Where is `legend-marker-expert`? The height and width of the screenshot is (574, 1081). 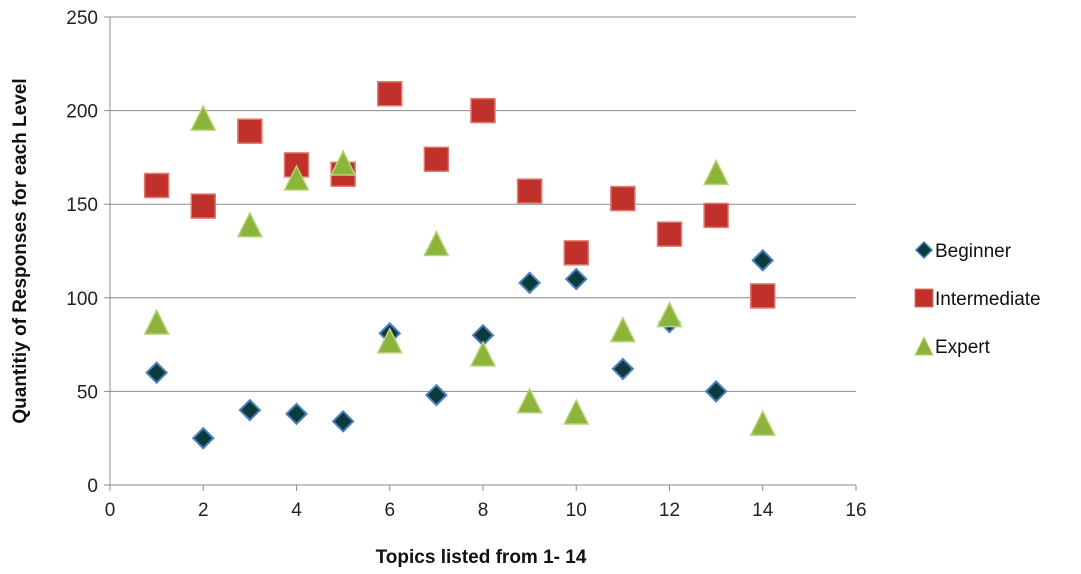 legend-marker-expert is located at coordinates (924, 345).